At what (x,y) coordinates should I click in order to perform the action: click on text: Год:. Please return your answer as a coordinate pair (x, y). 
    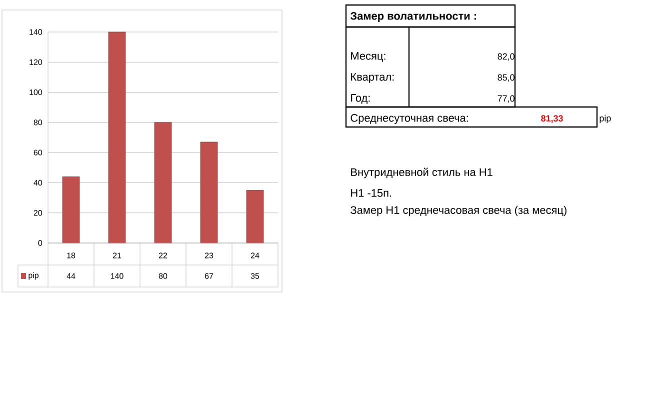
    Looking at the image, I should click on (360, 99).